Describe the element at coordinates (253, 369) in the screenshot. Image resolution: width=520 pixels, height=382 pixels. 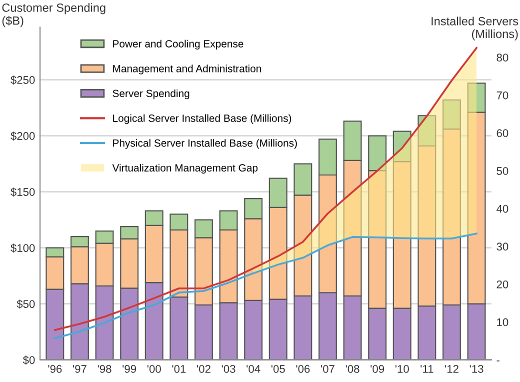
I see `x-tick-label: '04` at that location.